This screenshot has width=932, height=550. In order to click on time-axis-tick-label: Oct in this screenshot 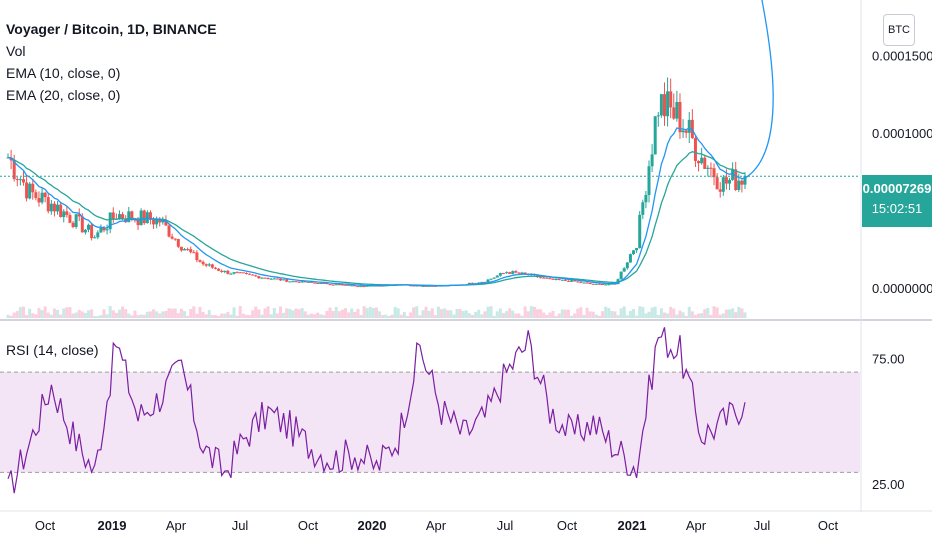, I will do `click(45, 525)`.